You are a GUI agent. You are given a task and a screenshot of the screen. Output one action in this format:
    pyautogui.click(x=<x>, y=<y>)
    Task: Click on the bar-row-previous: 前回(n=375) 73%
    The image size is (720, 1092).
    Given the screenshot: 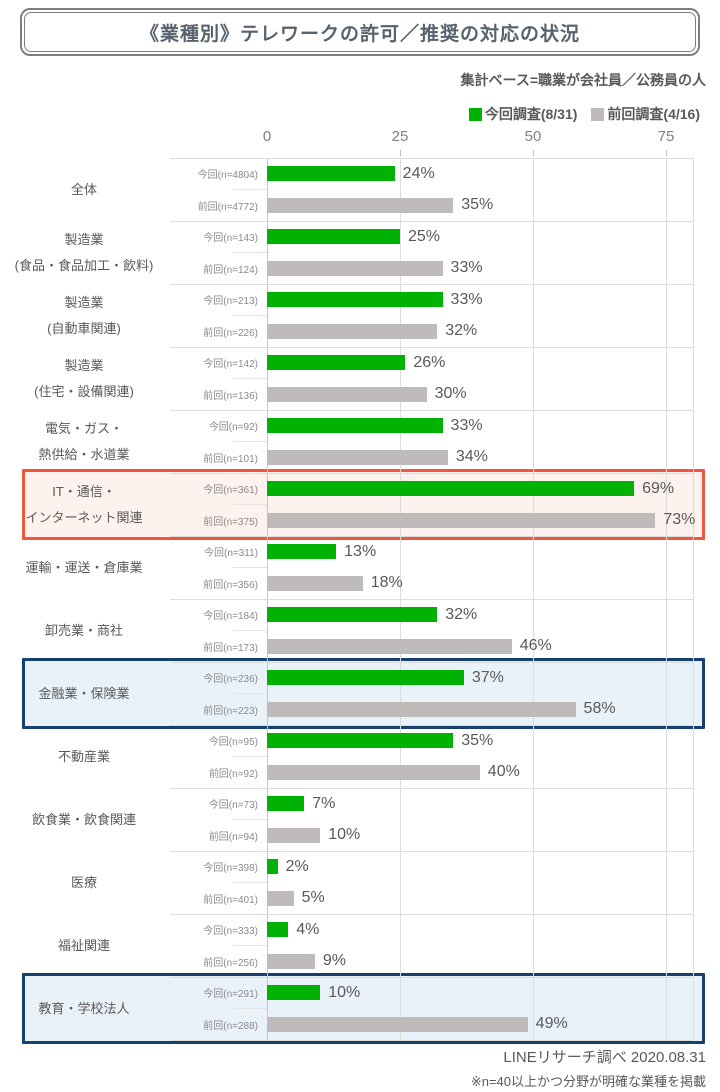 What is the action you would take?
    pyautogui.click(x=360, y=521)
    